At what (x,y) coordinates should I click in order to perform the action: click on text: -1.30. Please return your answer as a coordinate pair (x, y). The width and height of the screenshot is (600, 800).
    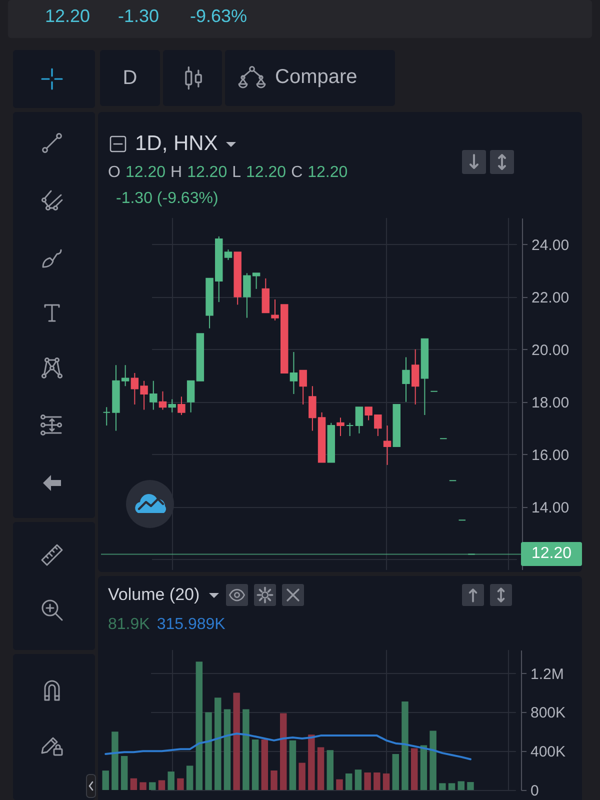
    Looking at the image, I should click on (139, 16).